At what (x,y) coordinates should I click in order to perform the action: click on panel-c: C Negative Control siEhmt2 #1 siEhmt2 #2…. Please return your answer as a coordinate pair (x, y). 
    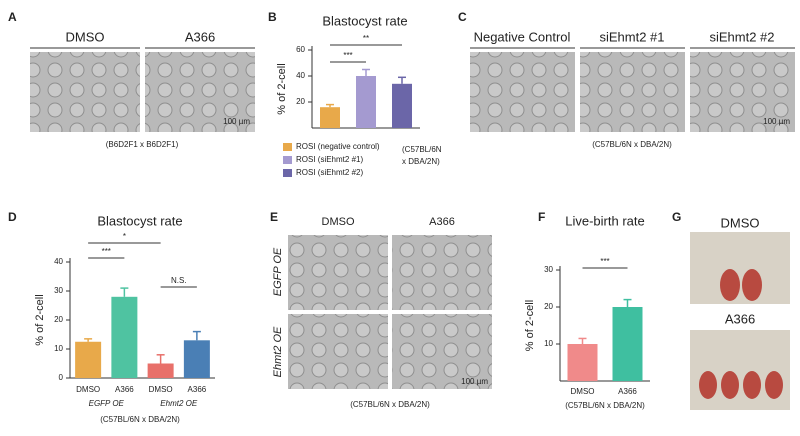
    Looking at the image, I should click on (626, 79).